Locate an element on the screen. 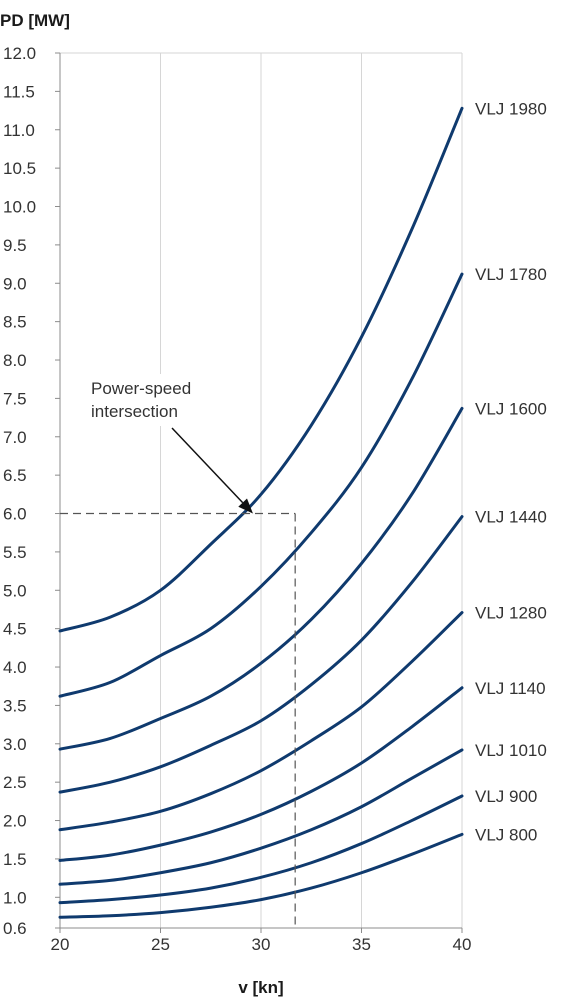  y-tick-label-1: 1.0 is located at coordinates (15, 897).